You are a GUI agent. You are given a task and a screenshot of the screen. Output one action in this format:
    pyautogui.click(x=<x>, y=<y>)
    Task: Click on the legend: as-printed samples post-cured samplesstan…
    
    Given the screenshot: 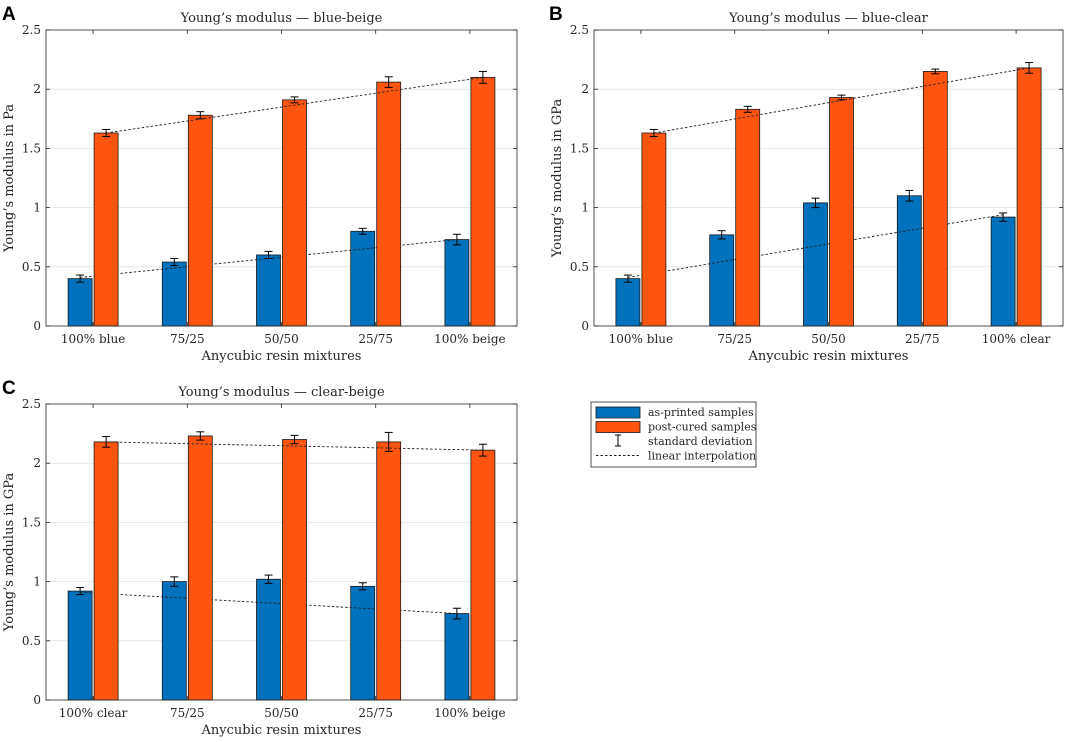 What is the action you would take?
    pyautogui.click(x=673, y=434)
    